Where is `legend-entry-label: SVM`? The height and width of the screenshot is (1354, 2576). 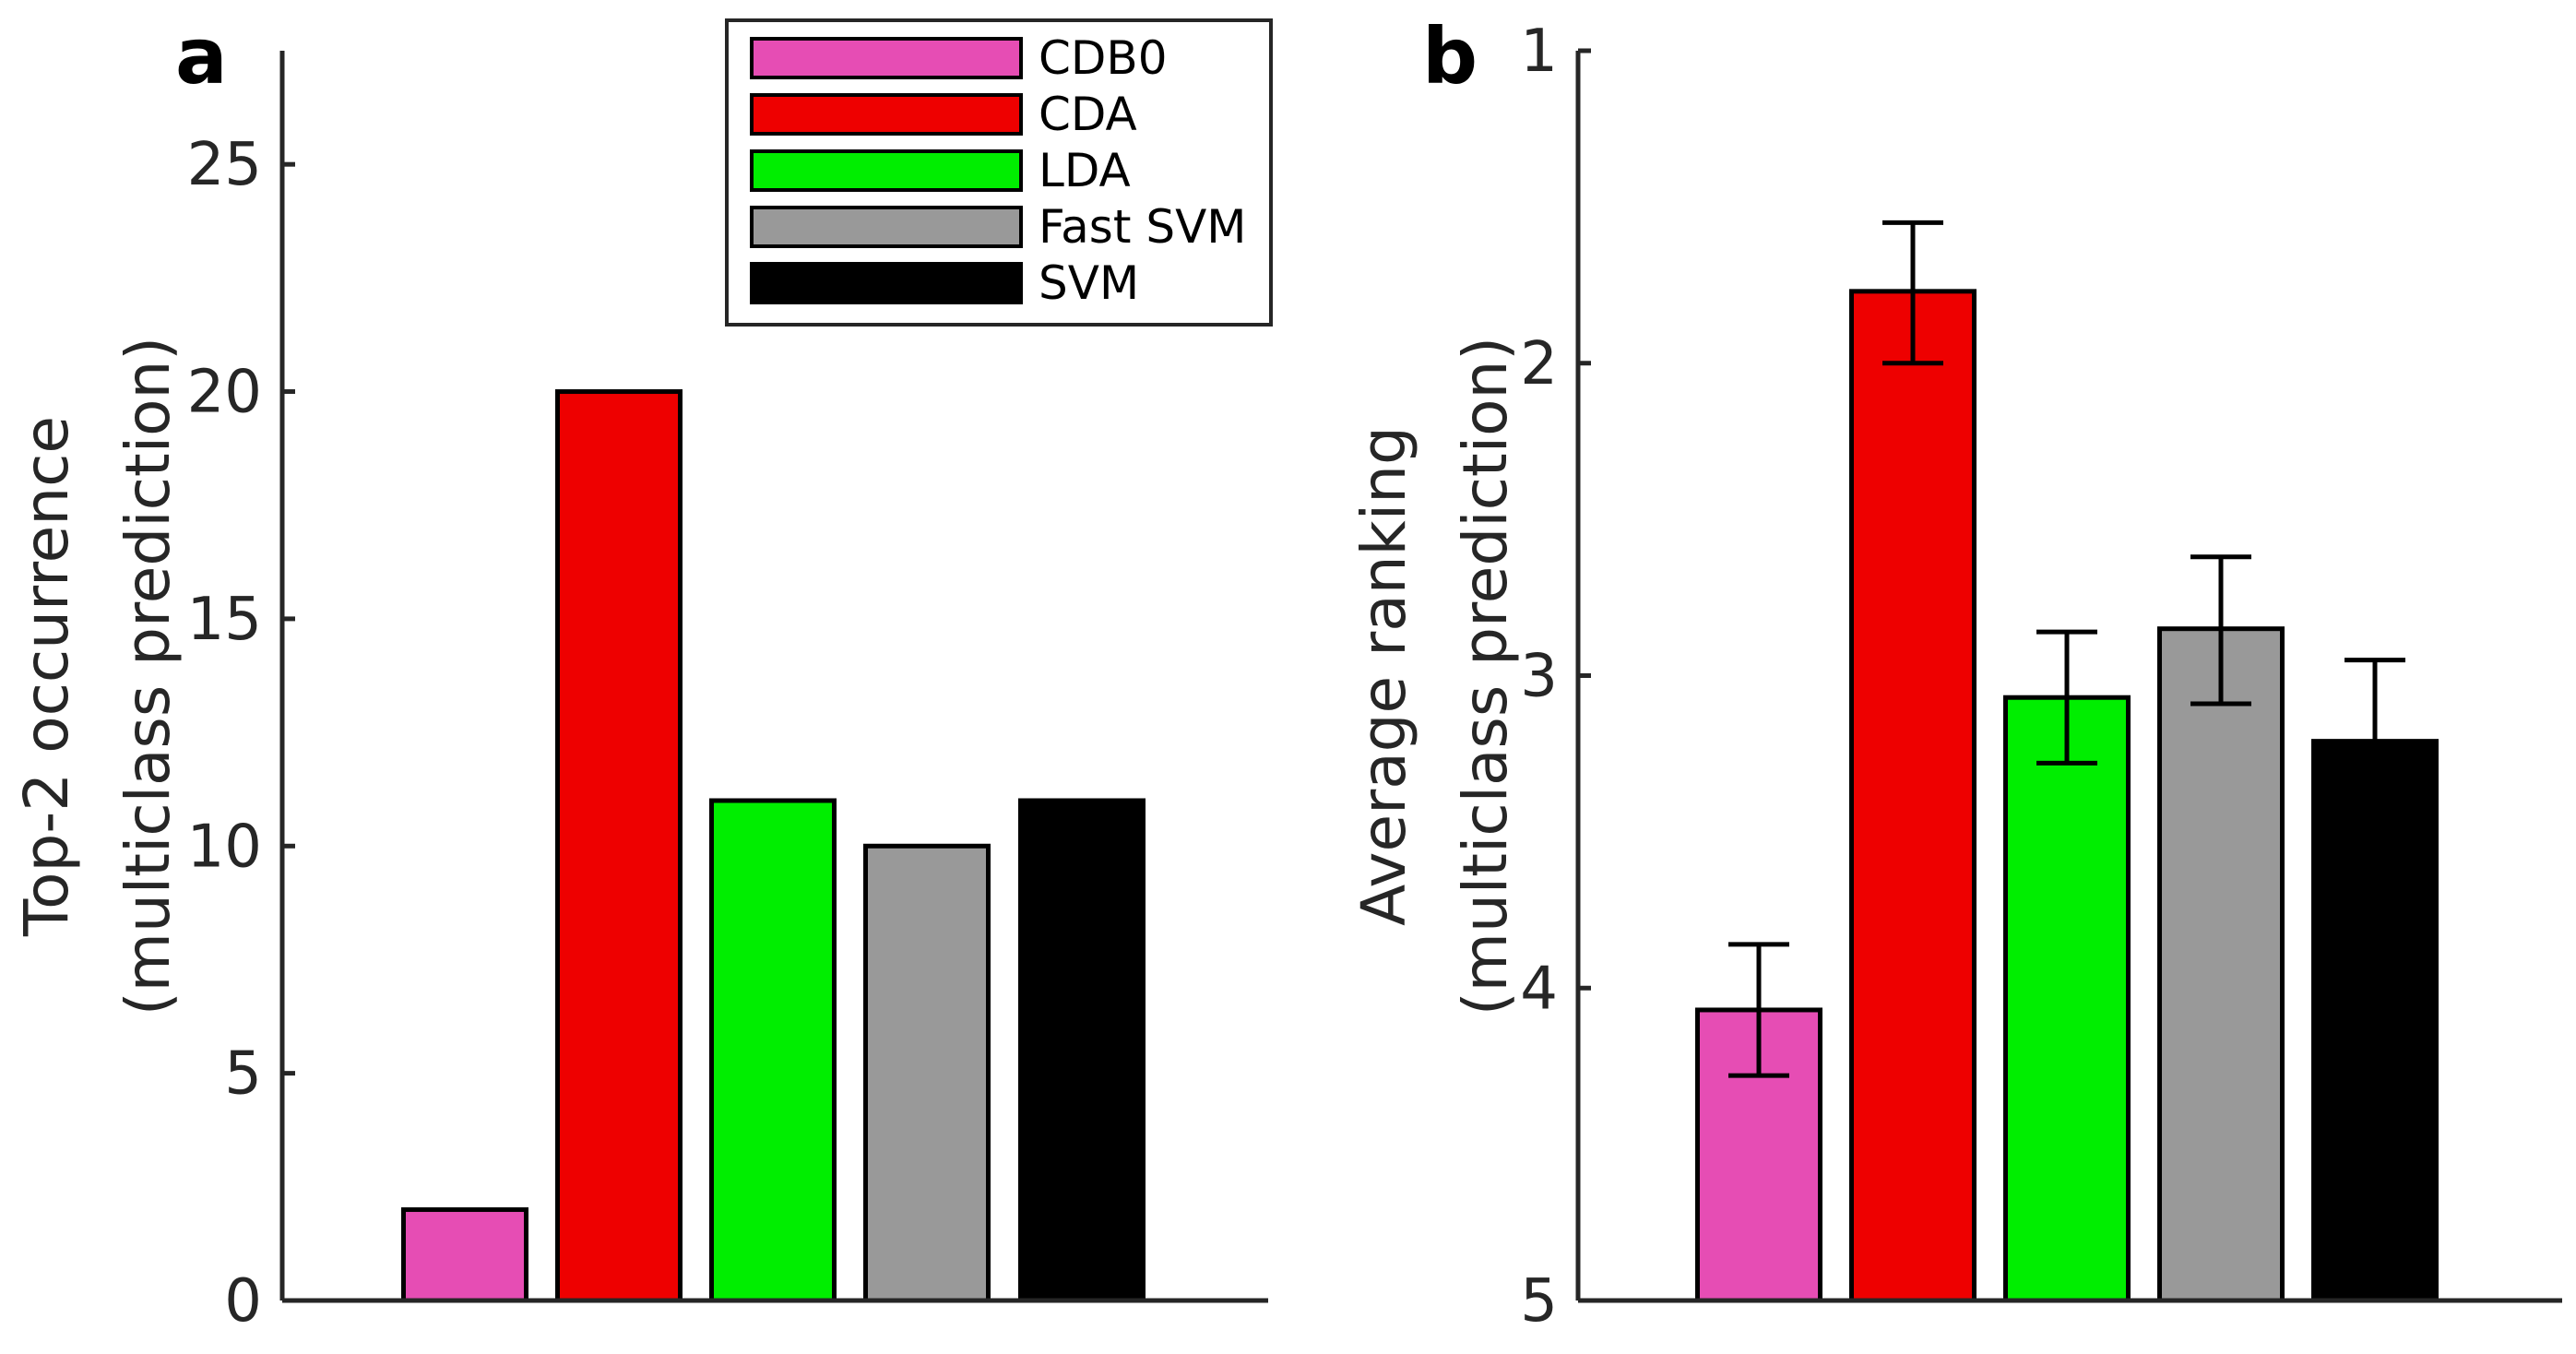 legend-entry-label: SVM is located at coordinates (1089, 283).